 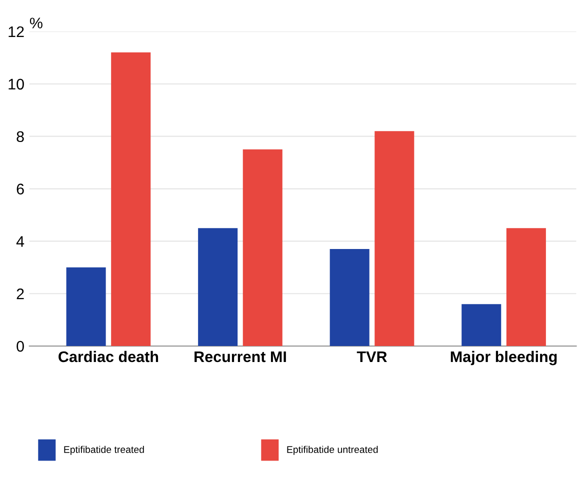 I want to click on y-tick-label: 10, so click(x=16, y=84).